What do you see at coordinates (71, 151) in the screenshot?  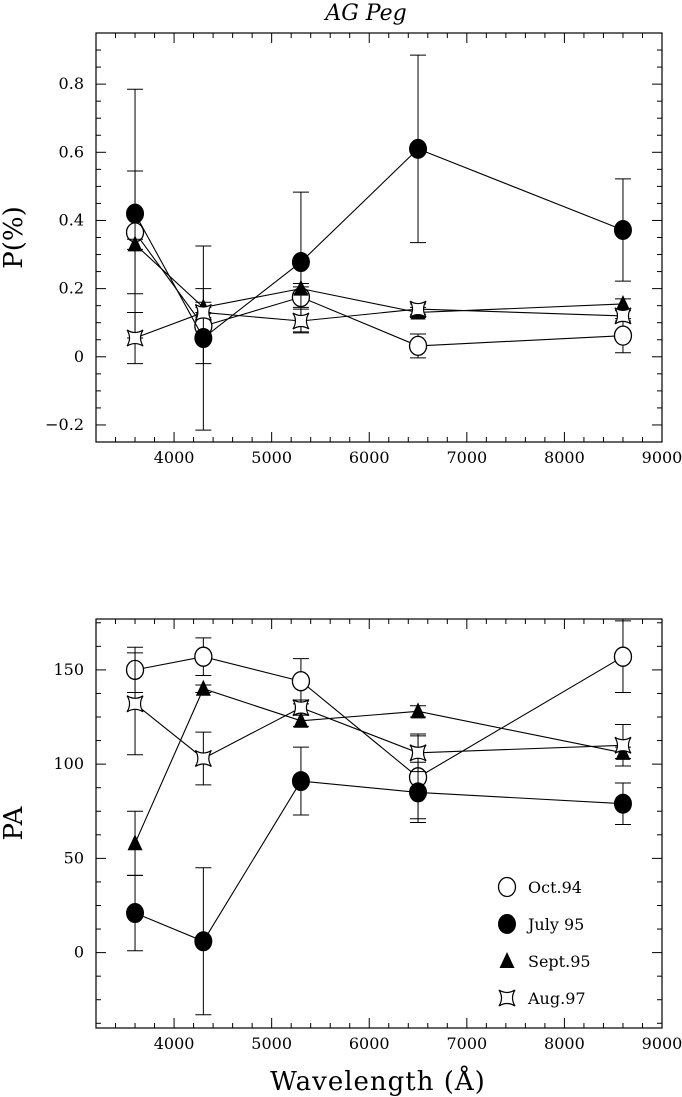 I see `y-tick-label: 0.6` at bounding box center [71, 151].